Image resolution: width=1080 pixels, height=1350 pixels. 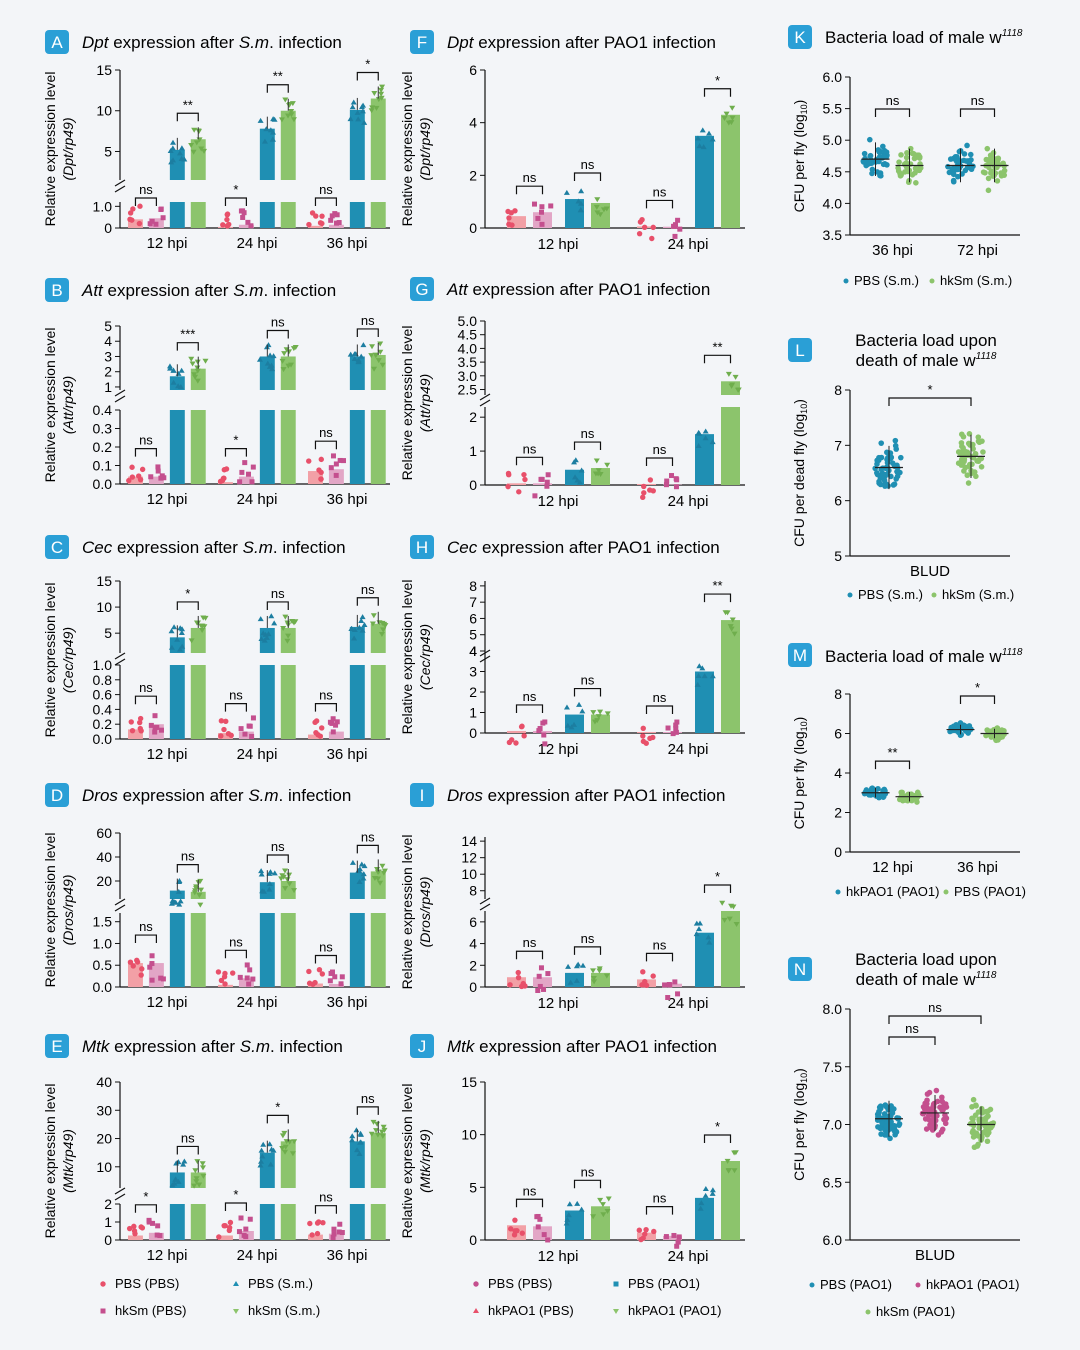 I want to click on y-tick-label: 20, so click(x=104, y=1139).